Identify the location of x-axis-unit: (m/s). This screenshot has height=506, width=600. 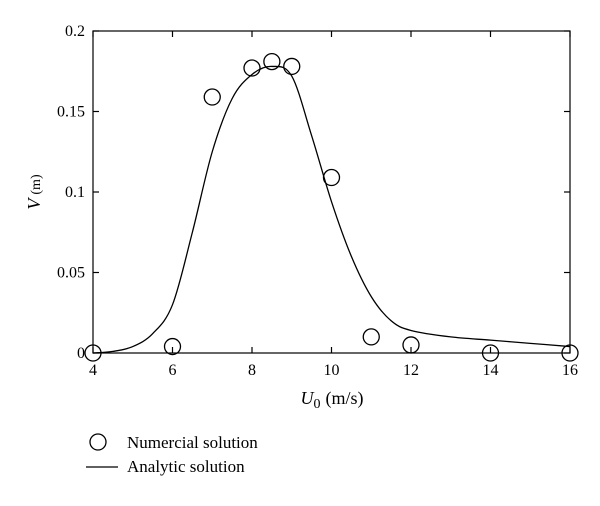
(345, 398).